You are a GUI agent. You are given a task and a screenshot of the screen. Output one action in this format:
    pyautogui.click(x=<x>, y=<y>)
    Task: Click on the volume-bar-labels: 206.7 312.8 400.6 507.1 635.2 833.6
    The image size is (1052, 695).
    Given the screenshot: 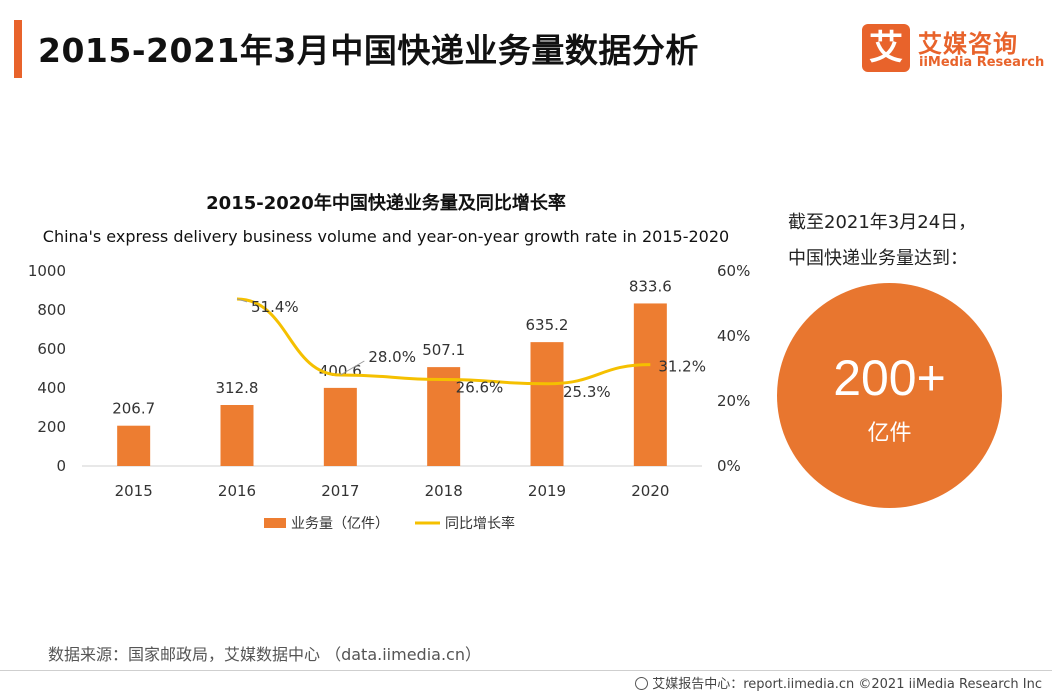 What is the action you would take?
    pyautogui.click(x=392, y=347)
    